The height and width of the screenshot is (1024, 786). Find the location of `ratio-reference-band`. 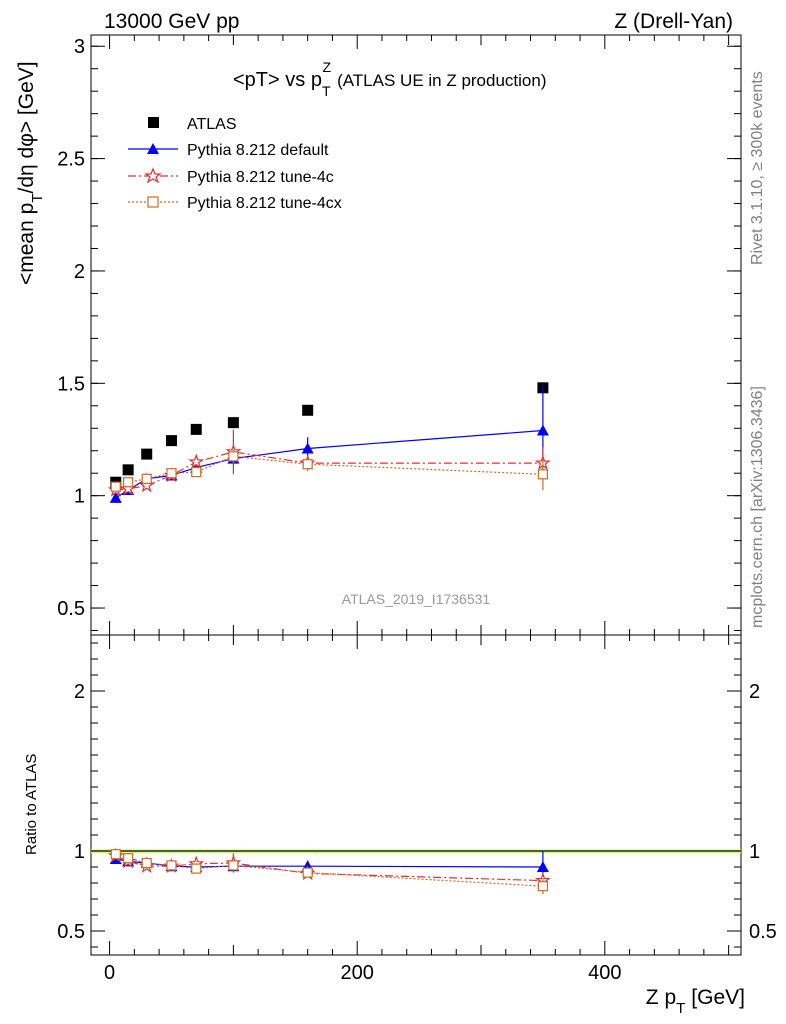

ratio-reference-band is located at coordinates (416, 851).